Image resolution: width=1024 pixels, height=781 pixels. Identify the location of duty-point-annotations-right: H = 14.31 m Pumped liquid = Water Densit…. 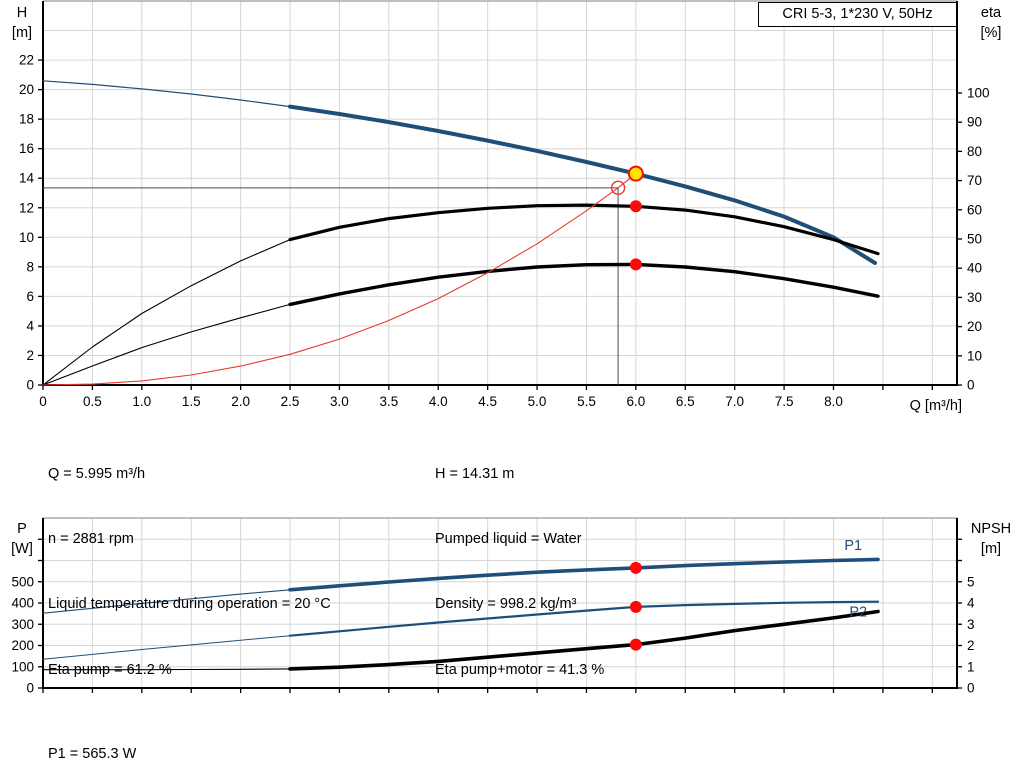
(519, 572).